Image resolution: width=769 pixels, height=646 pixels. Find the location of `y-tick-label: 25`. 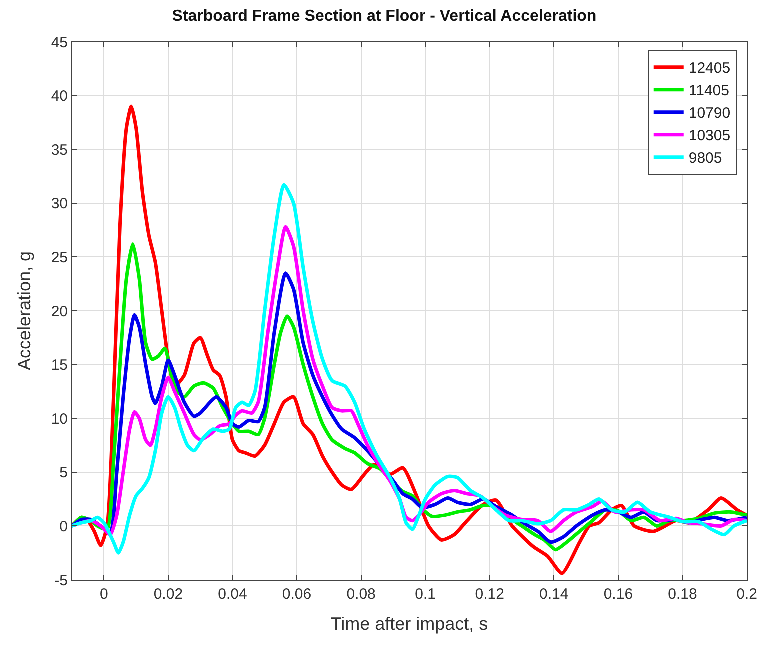

y-tick-label: 25 is located at coordinates (59, 257).